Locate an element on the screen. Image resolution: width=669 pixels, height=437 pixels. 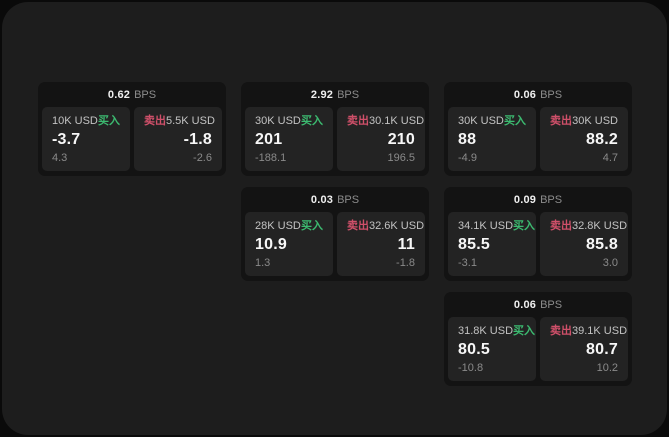
quote-panels: 28K USD 买入 10.9 1.3 卖出 32.6K USD 11 -1.8 is located at coordinates (335, 246).